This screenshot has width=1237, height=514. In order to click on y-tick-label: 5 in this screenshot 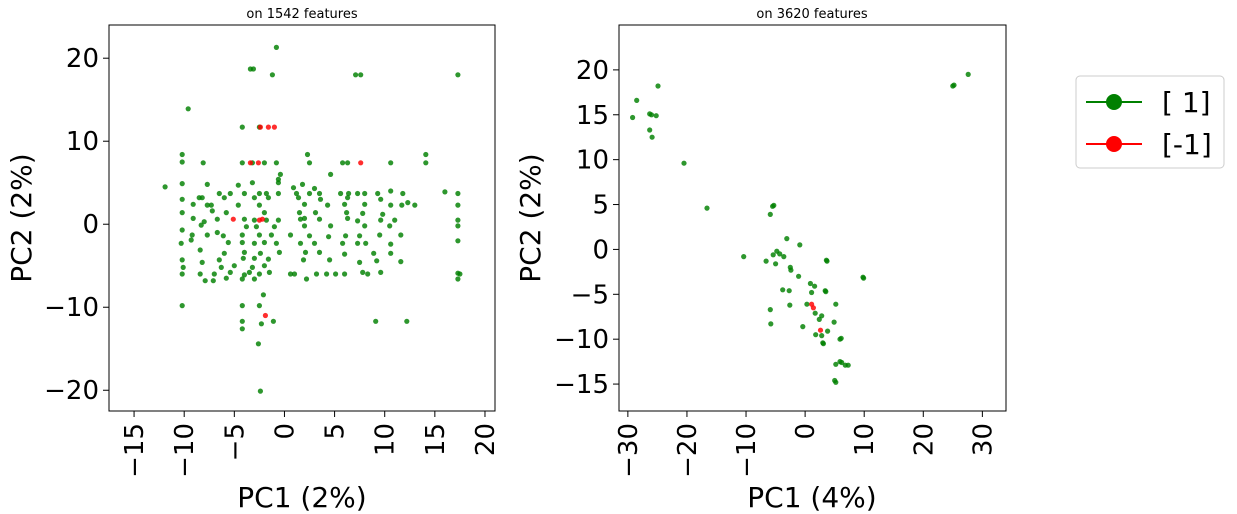, I will do `click(600, 206)`.